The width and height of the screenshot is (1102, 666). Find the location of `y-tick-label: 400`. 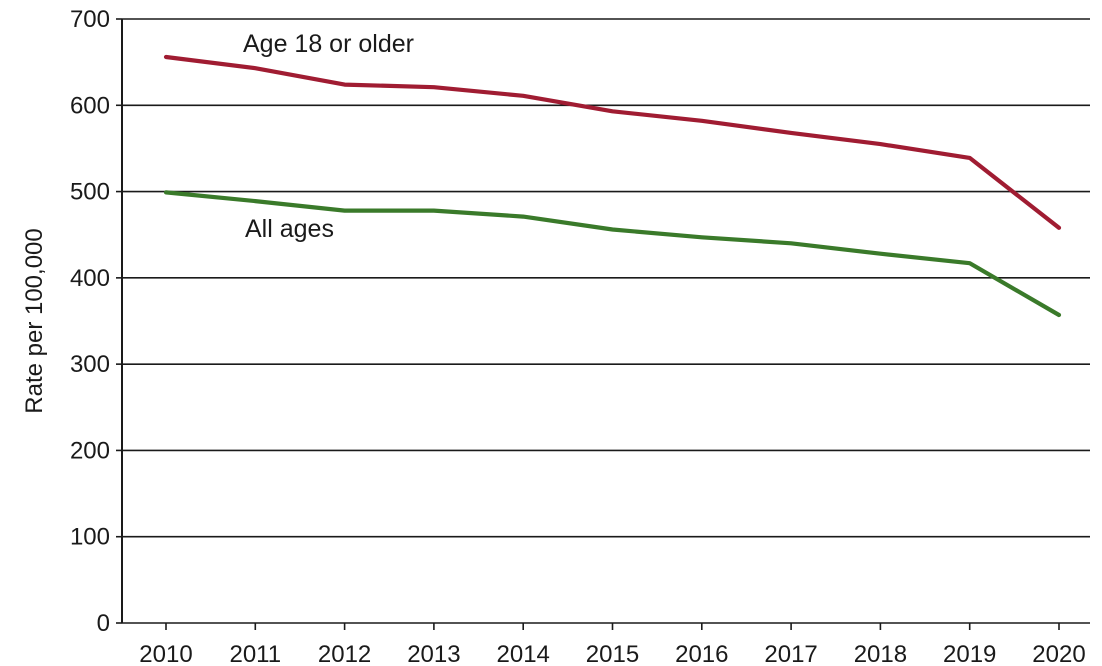

y-tick-label: 400 is located at coordinates (90, 278).